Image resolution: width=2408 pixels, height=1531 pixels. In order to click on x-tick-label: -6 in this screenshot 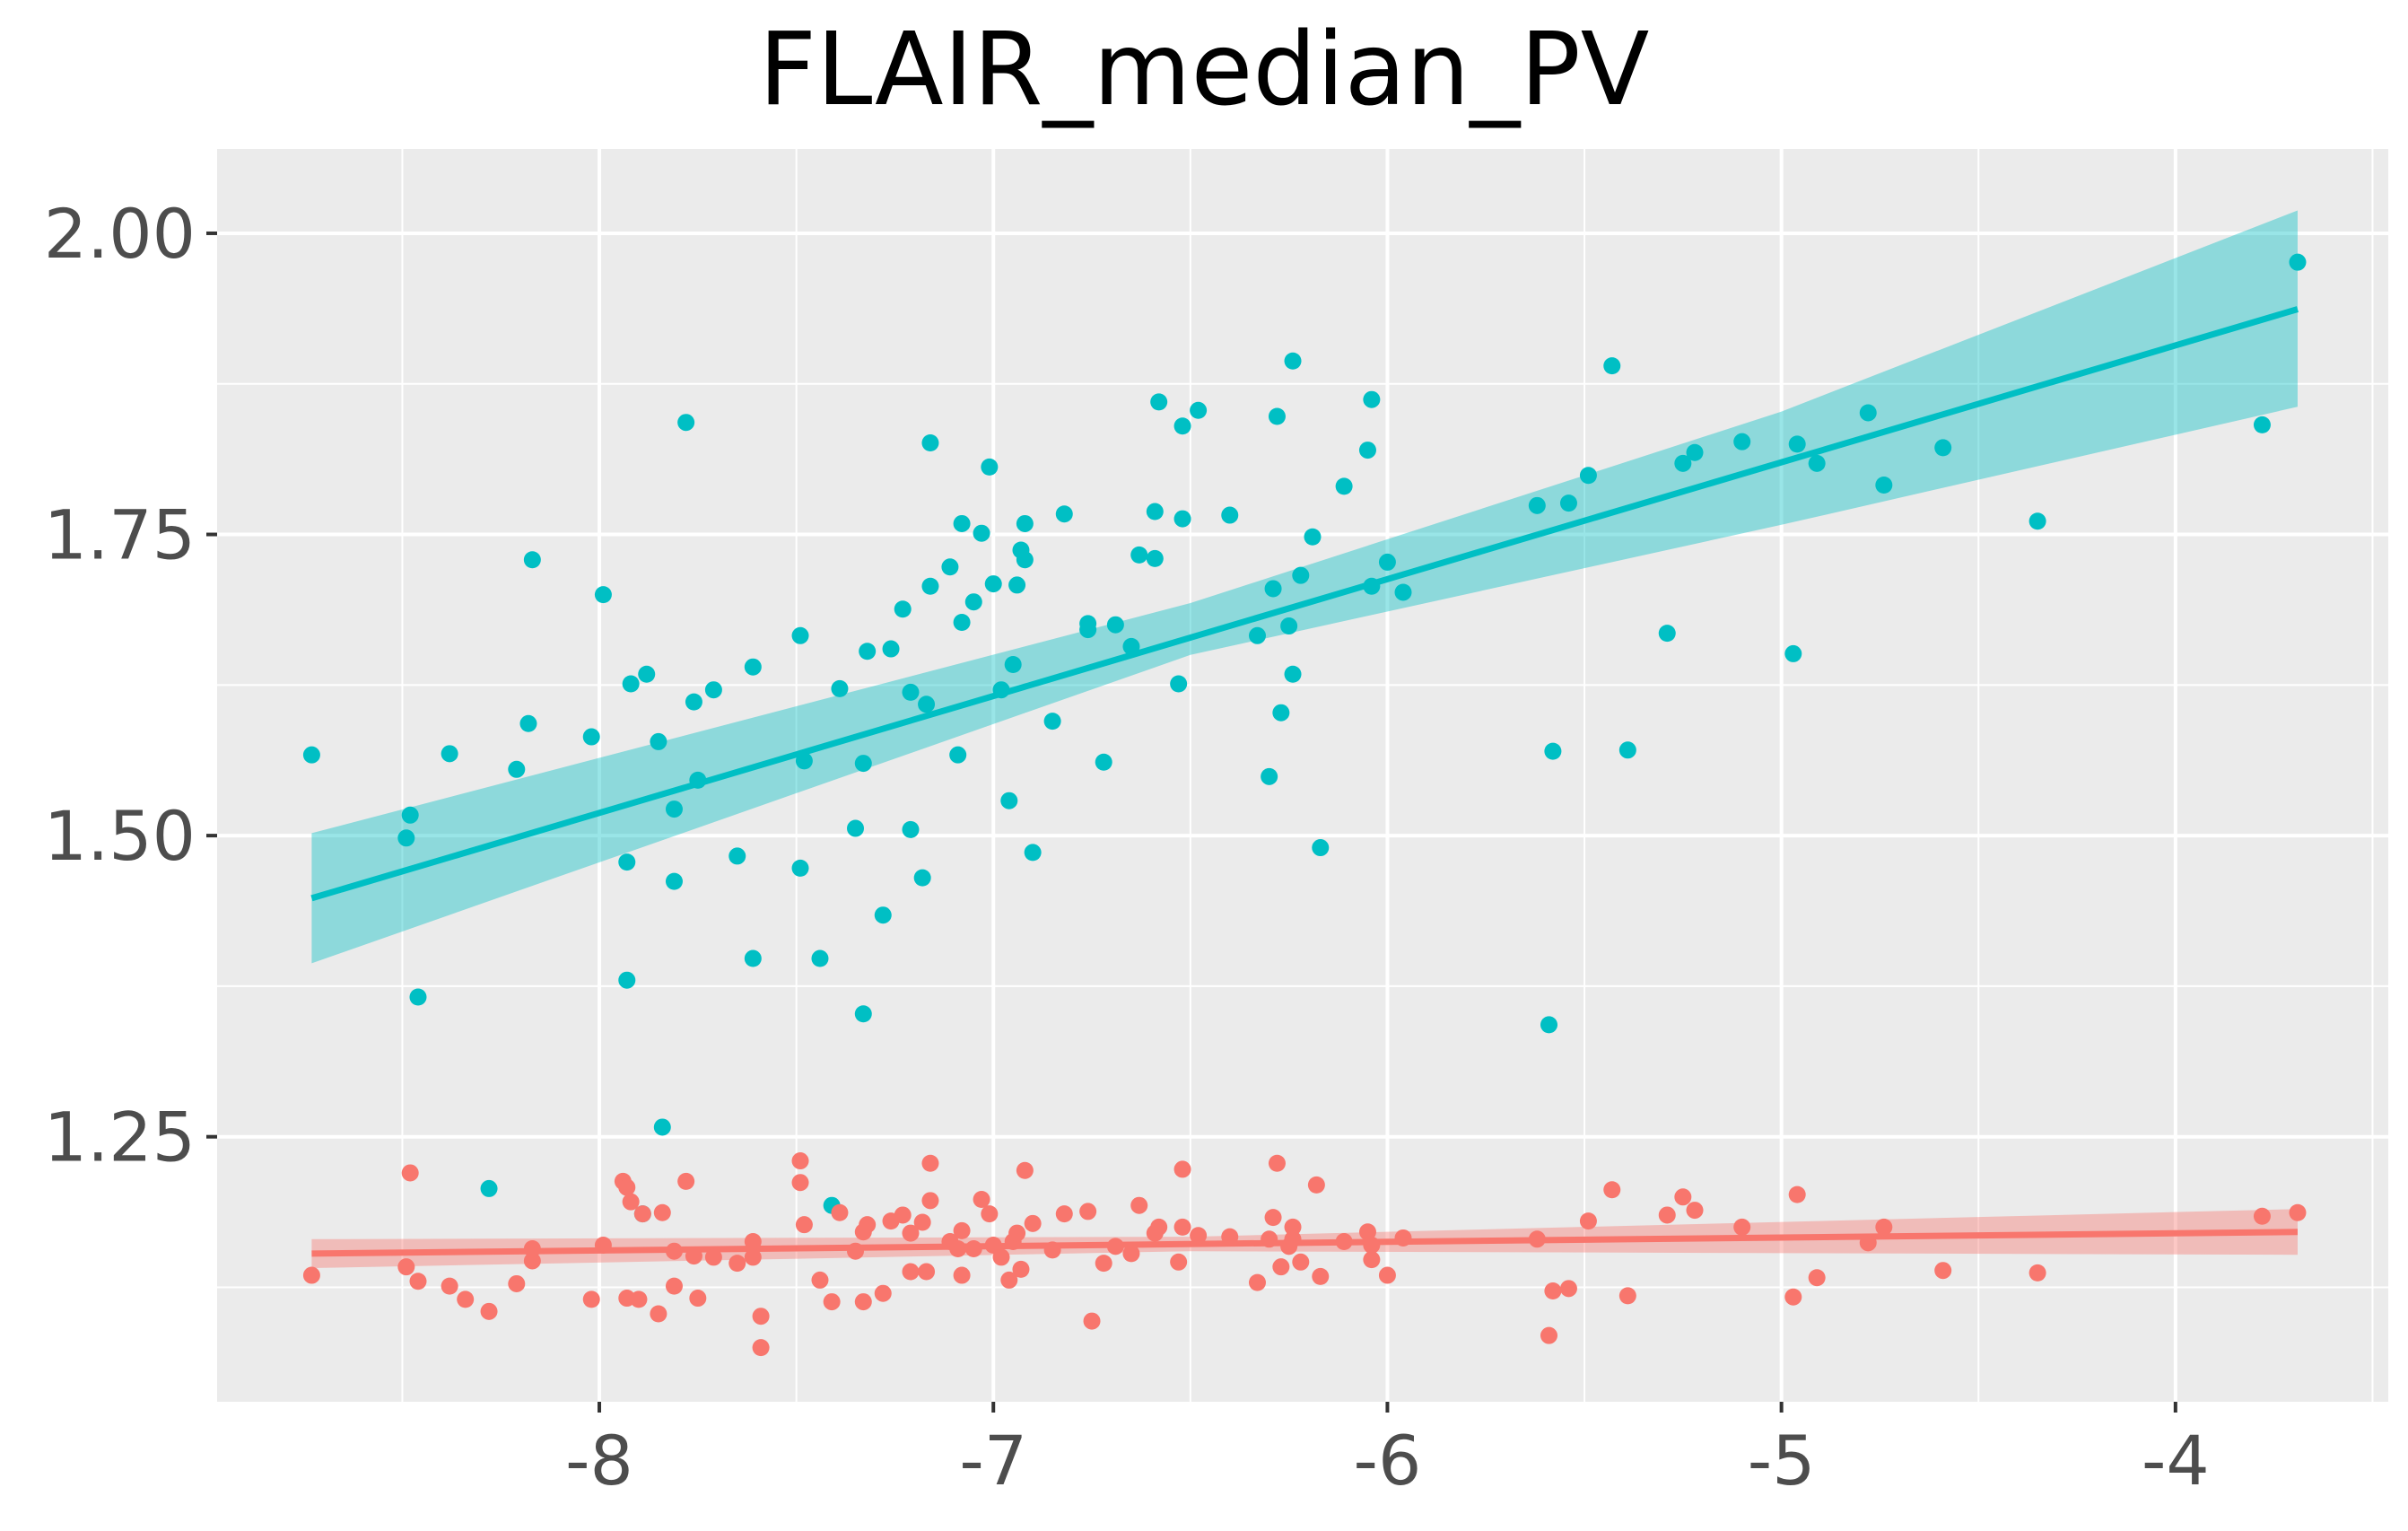, I will do `click(1388, 1461)`.